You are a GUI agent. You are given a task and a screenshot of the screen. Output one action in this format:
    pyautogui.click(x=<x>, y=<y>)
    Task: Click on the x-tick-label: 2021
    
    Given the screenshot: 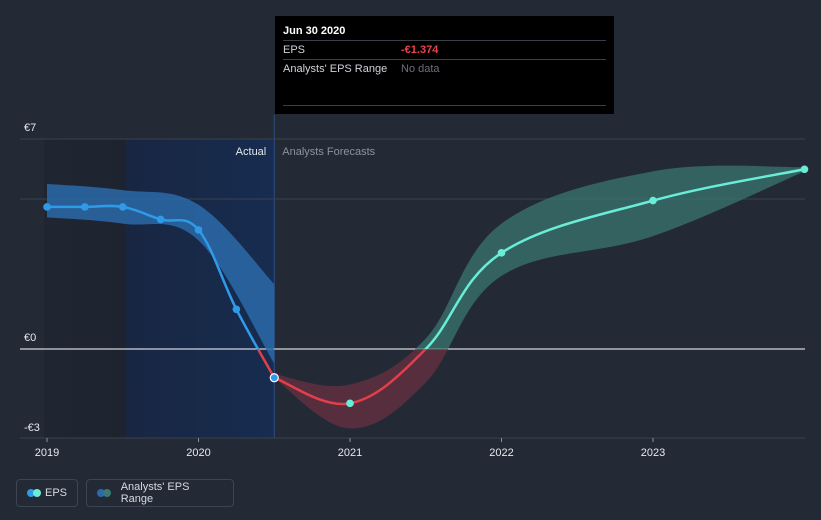 What is the action you would take?
    pyautogui.click(x=350, y=453)
    